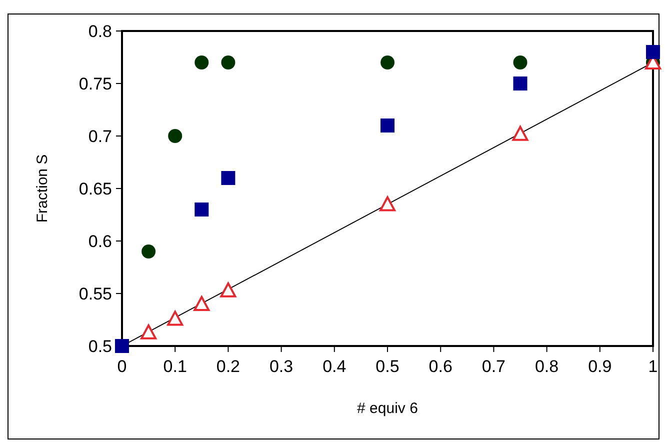  I want to click on y-tick-label: 0.5, so click(100, 346).